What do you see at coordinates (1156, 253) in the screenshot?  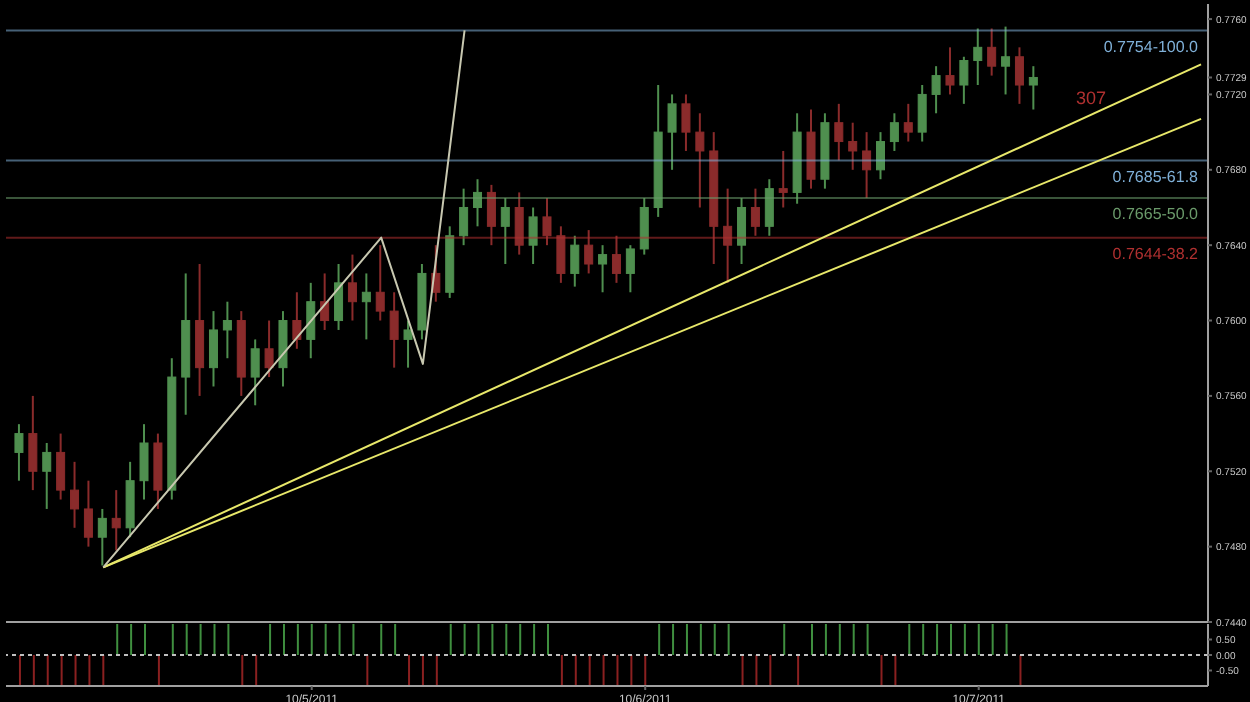 I see `ref-line-label: 0.7644-38.2` at bounding box center [1156, 253].